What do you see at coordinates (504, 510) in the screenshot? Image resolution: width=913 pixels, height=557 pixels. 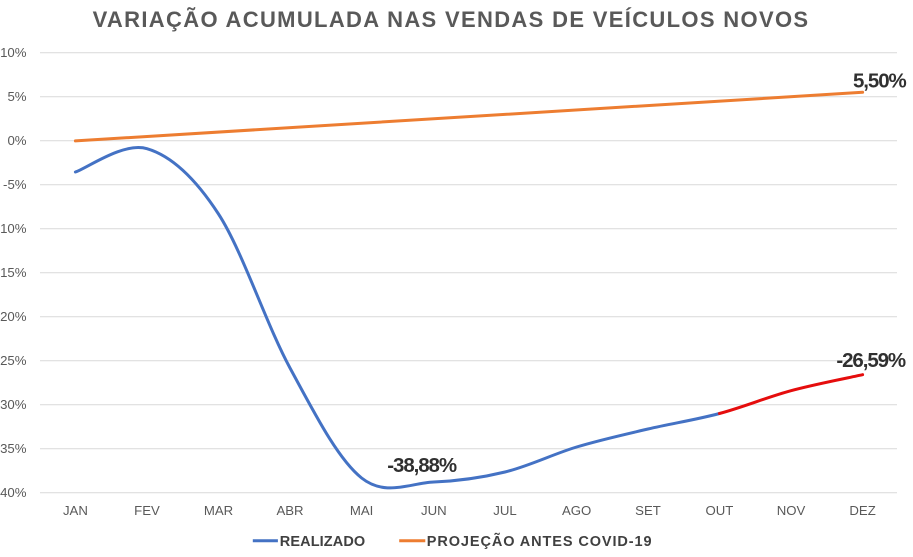 I see `svg-text: JUL` at bounding box center [504, 510].